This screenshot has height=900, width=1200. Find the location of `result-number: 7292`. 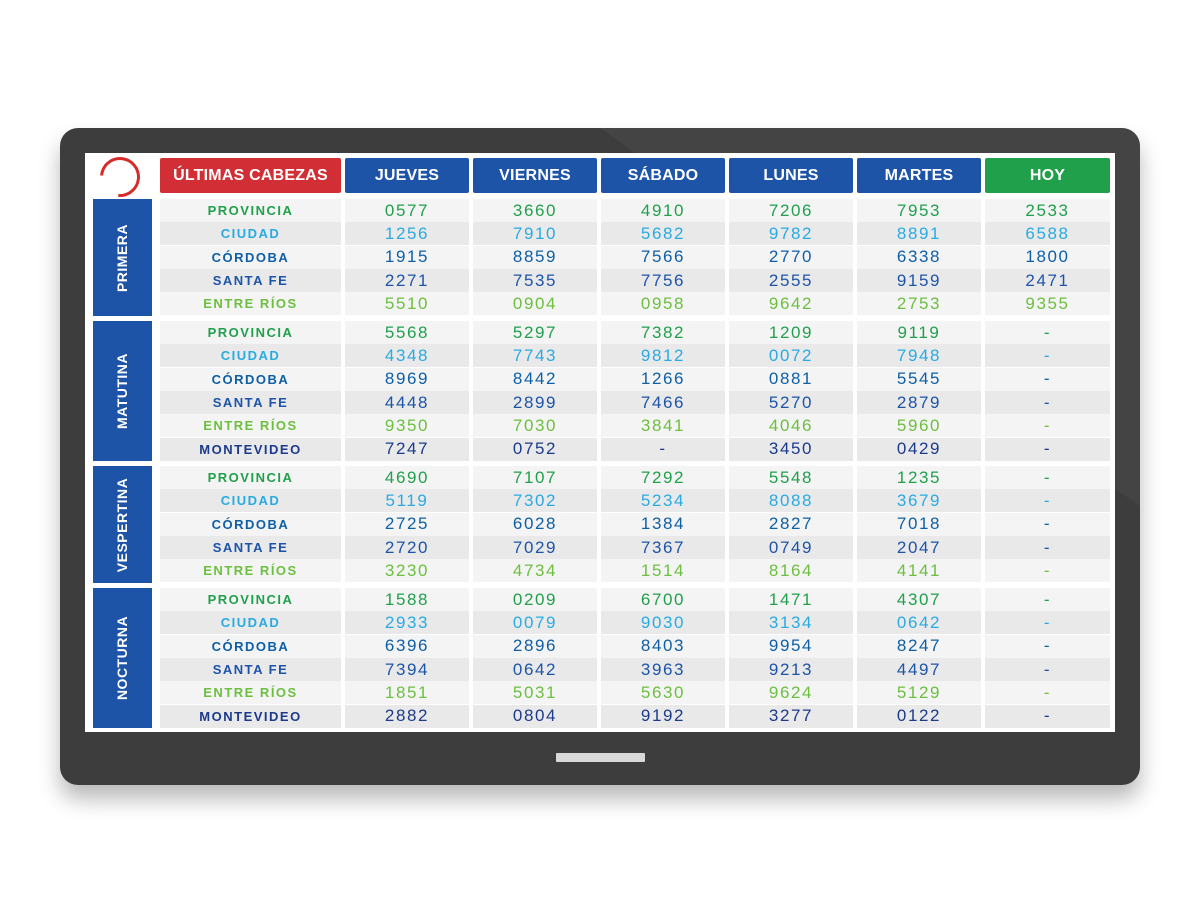

result-number: 7292 is located at coordinates (663, 477).